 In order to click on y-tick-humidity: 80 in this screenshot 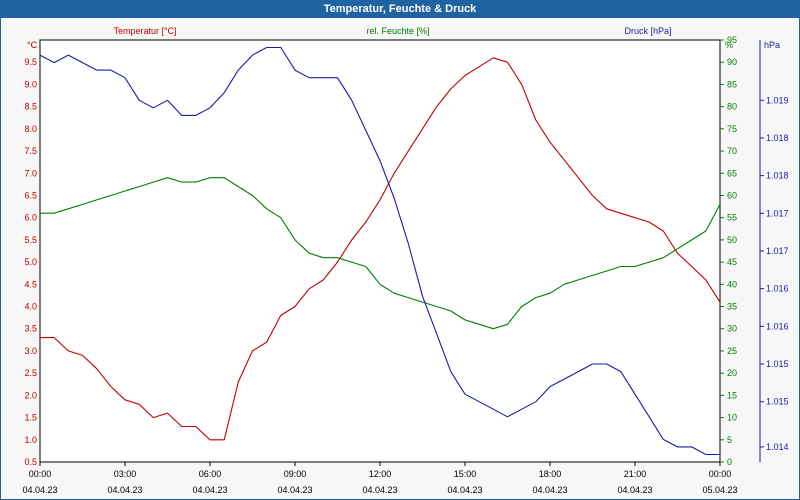, I will do `click(732, 107)`.